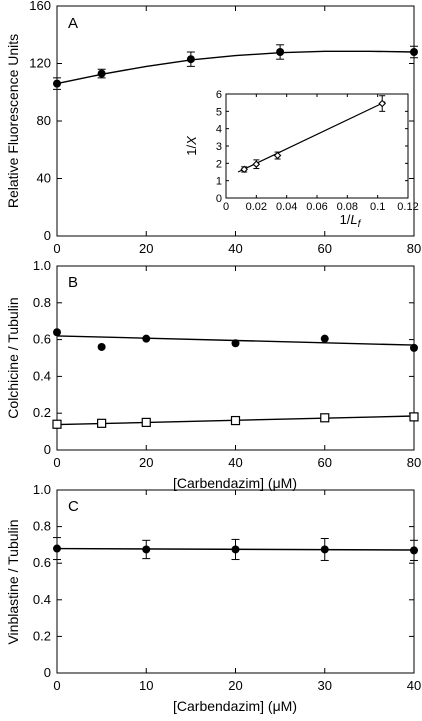 Image resolution: width=422 pixels, height=721 pixels. I want to click on x-tick-label: 0.02, so click(256, 207).